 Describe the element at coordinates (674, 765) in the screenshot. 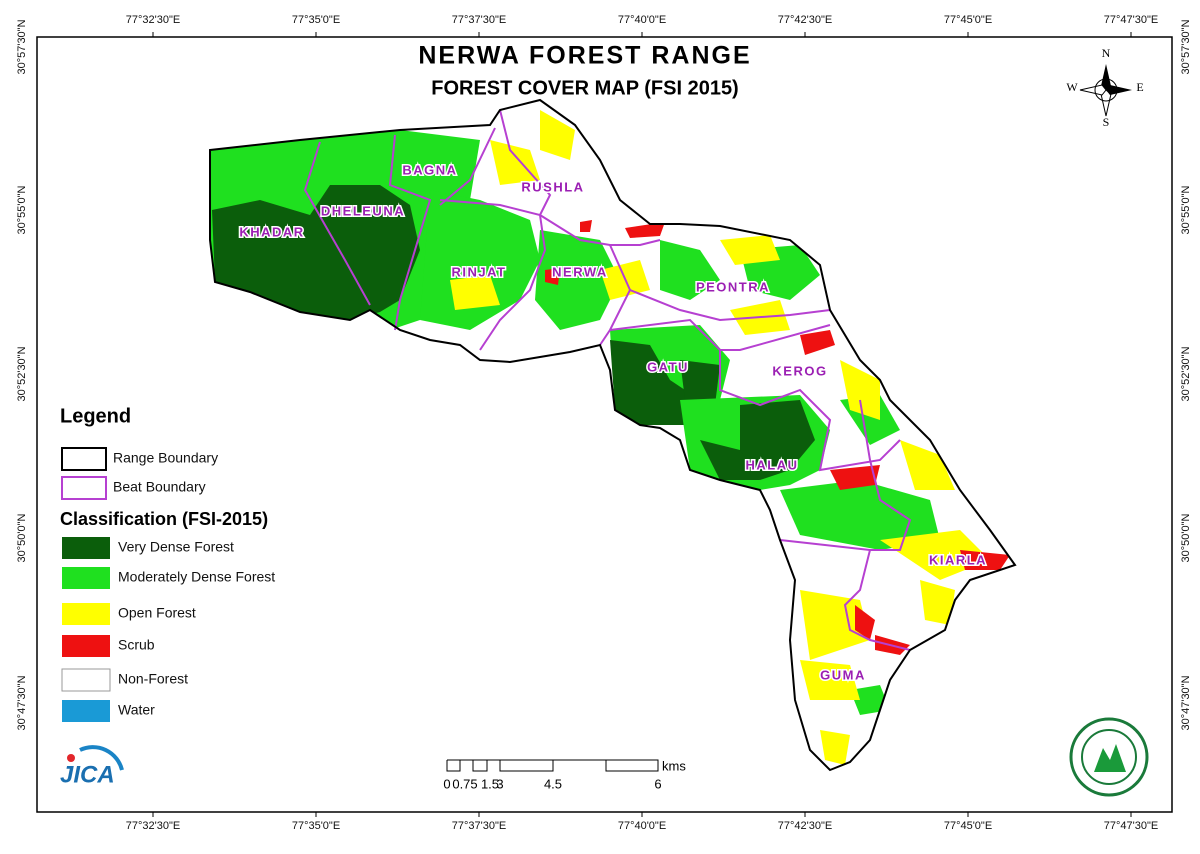

I see `scale-unit: kms` at that location.